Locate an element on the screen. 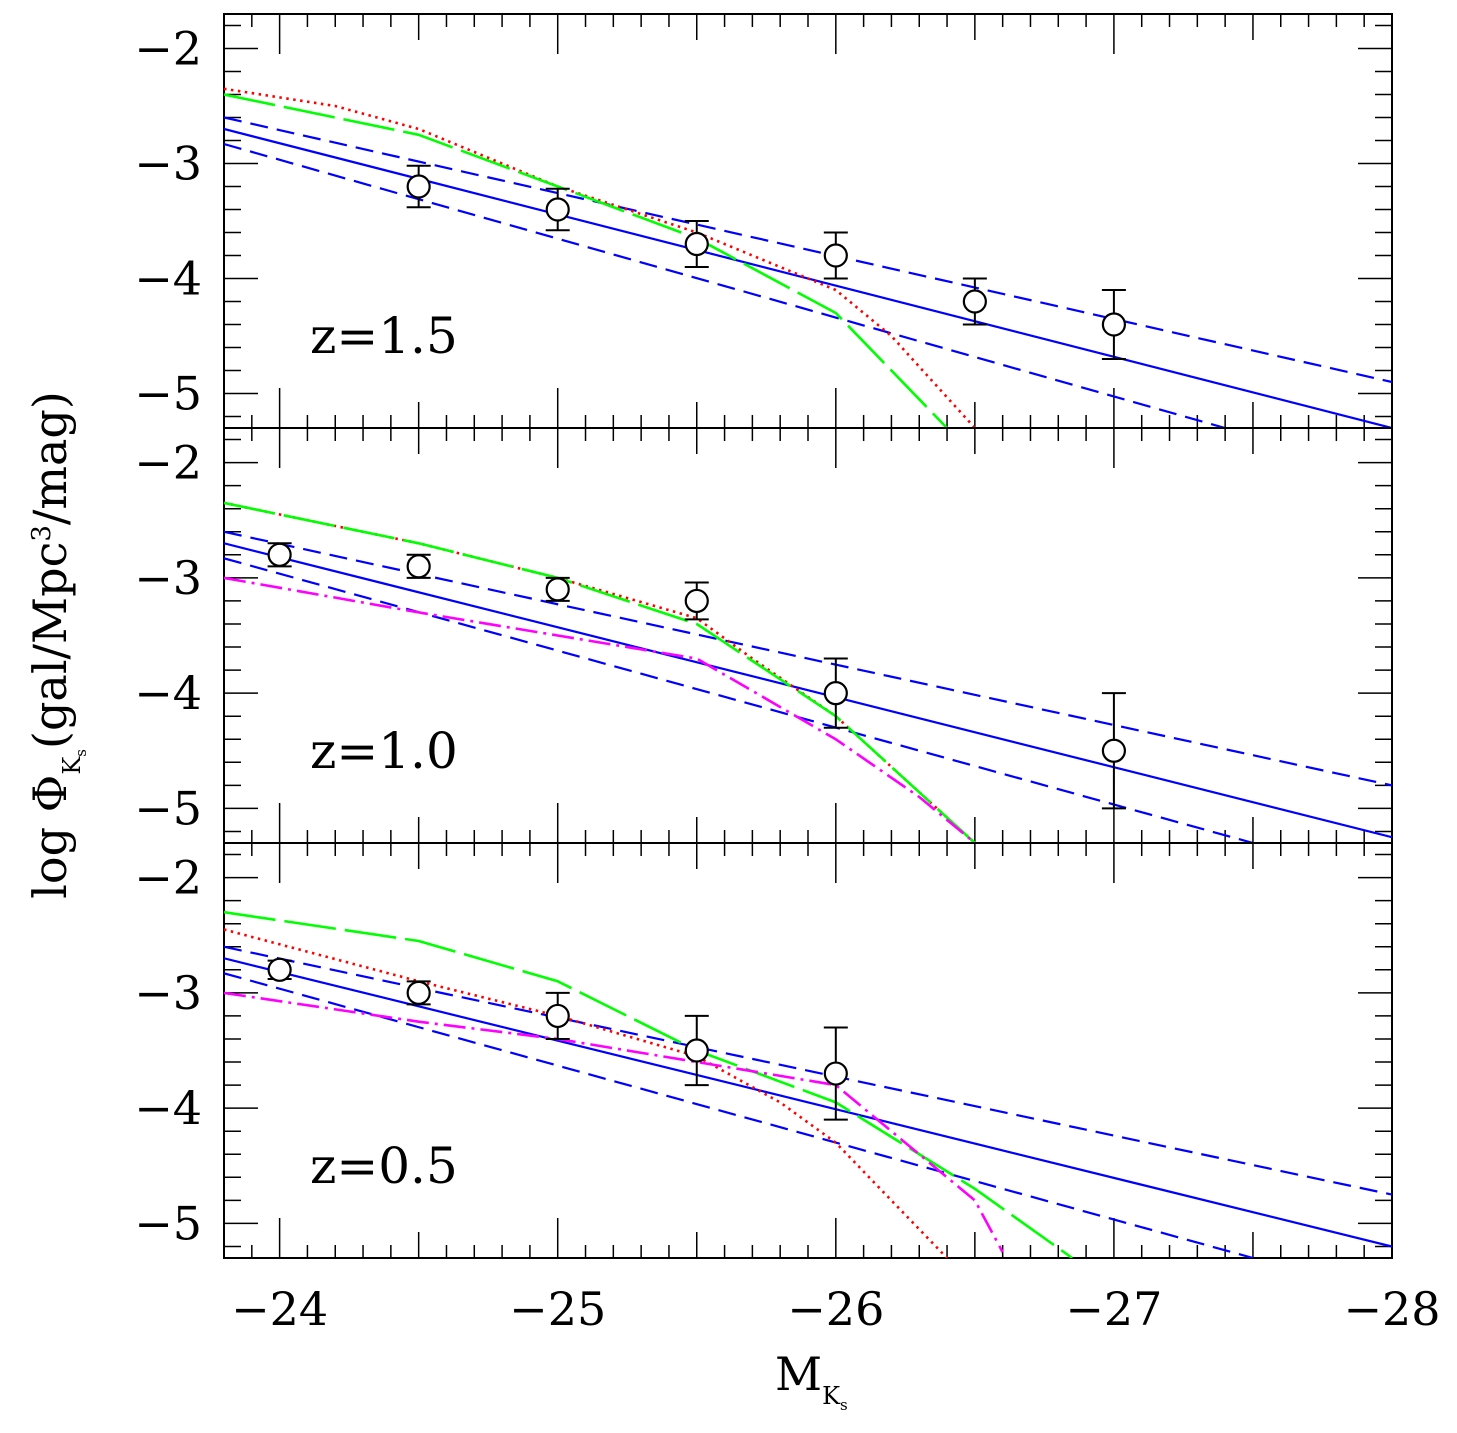 This screenshot has height=1433, width=1457. x-tick-label: −28 is located at coordinates (1391, 1309).